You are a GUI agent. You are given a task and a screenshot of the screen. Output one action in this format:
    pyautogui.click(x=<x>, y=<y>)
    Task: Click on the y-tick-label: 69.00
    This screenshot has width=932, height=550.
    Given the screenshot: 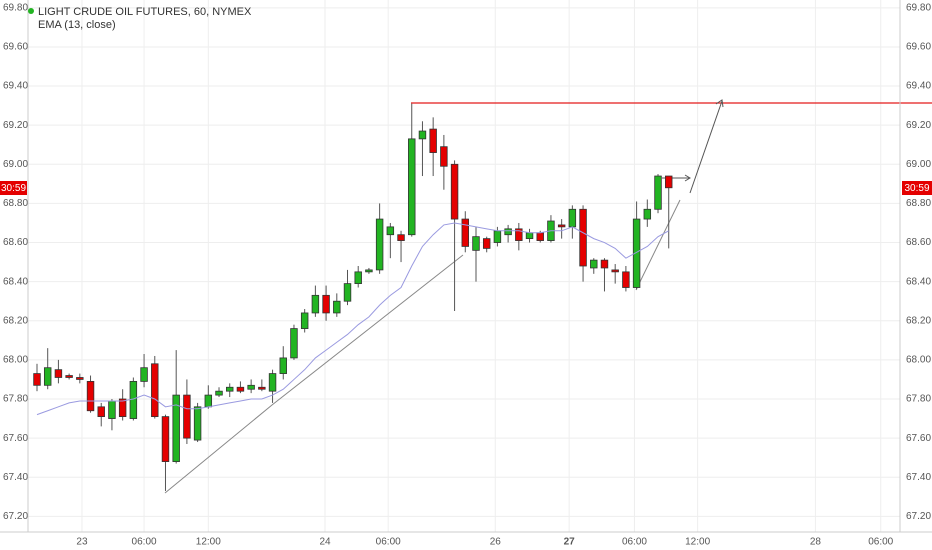 What is the action you would take?
    pyautogui.click(x=15, y=164)
    